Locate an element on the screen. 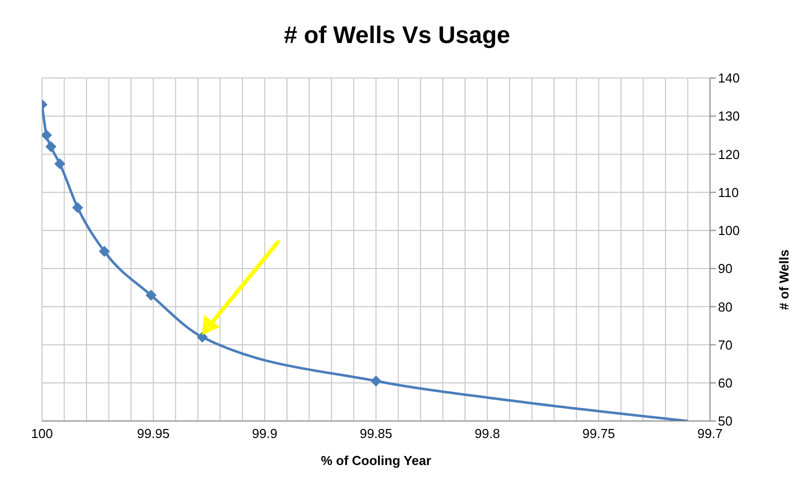 This screenshot has width=794, height=499. y-tick-label: 80 is located at coordinates (725, 306).